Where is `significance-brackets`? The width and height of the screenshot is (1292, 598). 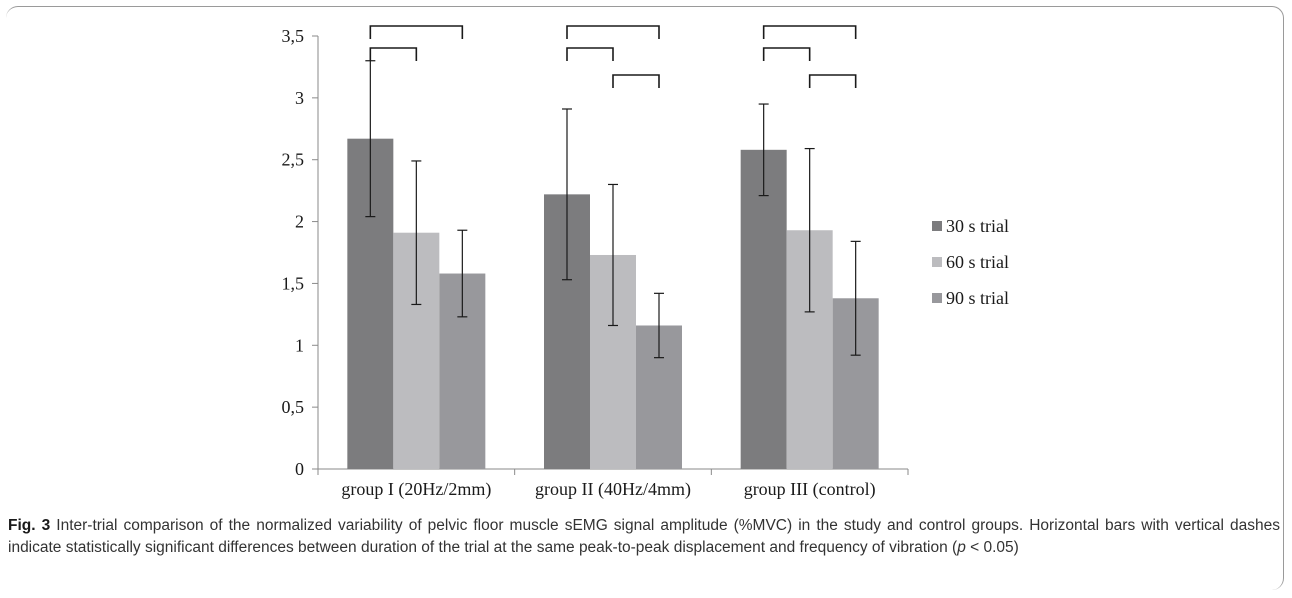
significance-brackets is located at coordinates (613, 56).